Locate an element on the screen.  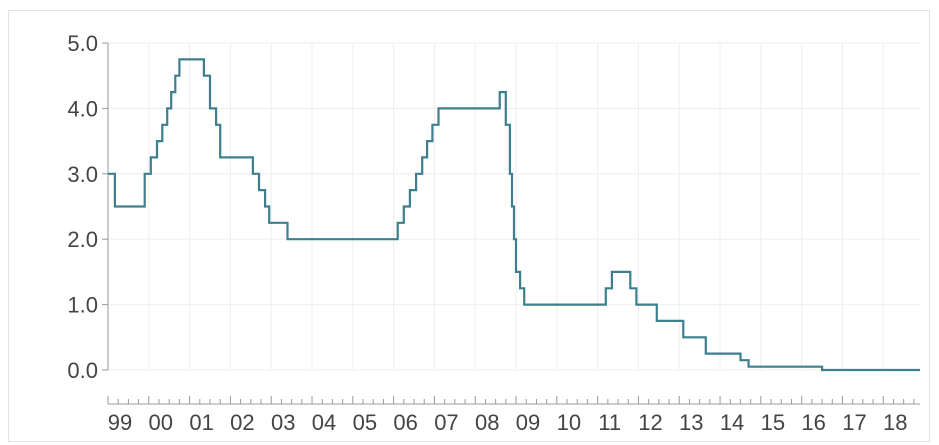
y-axis: 0.0 1.0 2.0 3.0 4.0 5.0 is located at coordinates (87, 207).